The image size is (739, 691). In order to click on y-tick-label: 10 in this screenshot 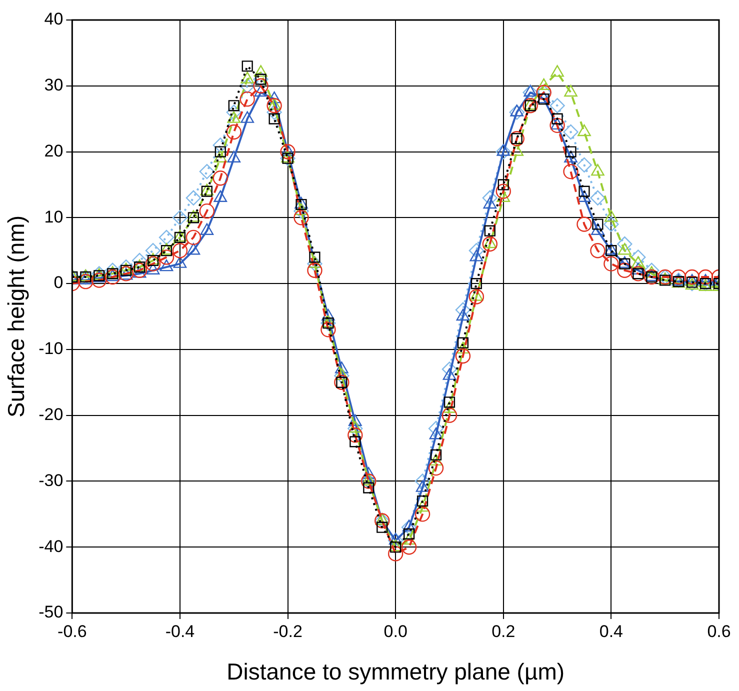, I will do `click(54, 216)`.